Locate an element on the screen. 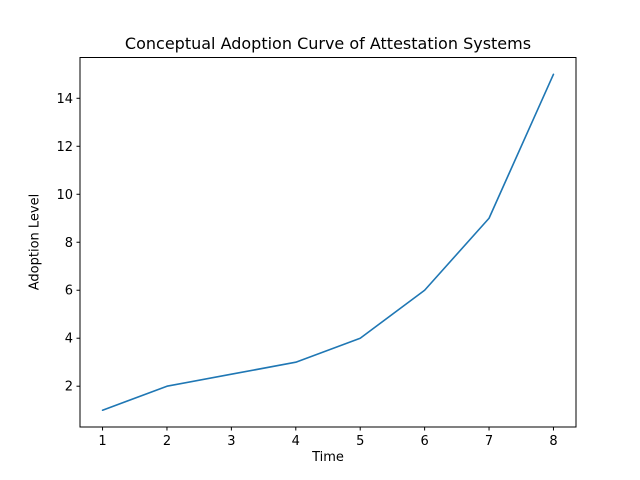 The width and height of the screenshot is (640, 480). y-tick-label: 2 is located at coordinates (69, 387).